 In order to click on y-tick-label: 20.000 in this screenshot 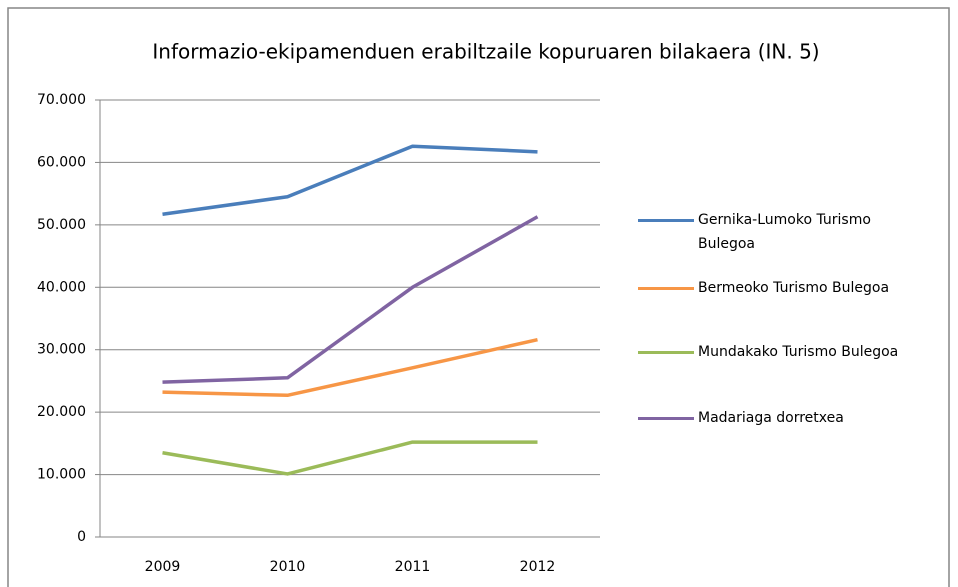, I will do `click(61, 412)`.